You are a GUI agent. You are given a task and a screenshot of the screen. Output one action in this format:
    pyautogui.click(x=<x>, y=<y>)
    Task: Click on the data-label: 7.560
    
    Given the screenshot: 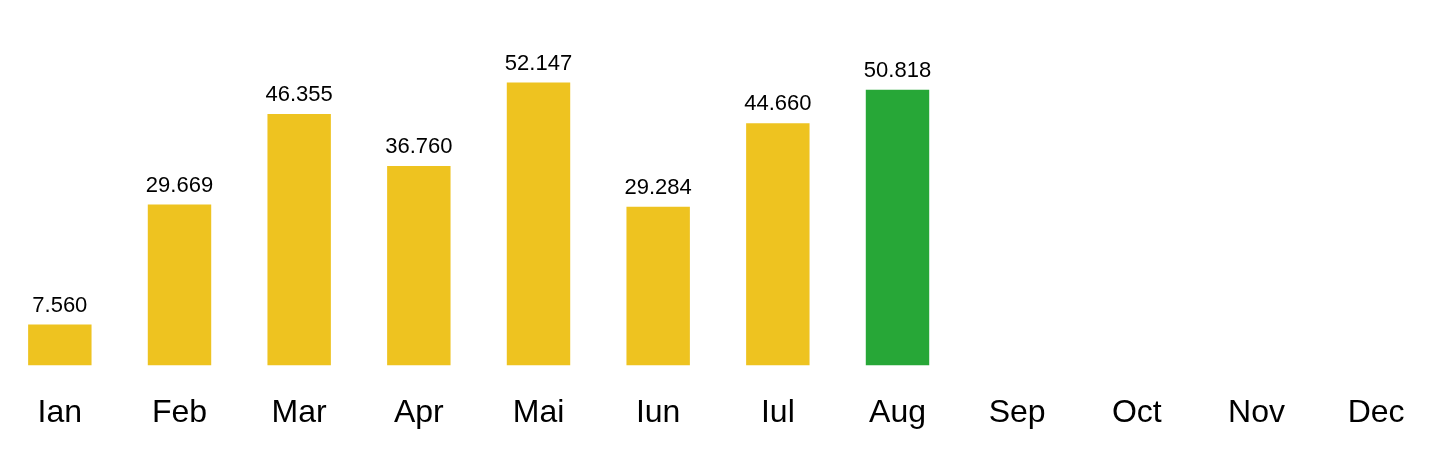 What is the action you would take?
    pyautogui.click(x=60, y=304)
    